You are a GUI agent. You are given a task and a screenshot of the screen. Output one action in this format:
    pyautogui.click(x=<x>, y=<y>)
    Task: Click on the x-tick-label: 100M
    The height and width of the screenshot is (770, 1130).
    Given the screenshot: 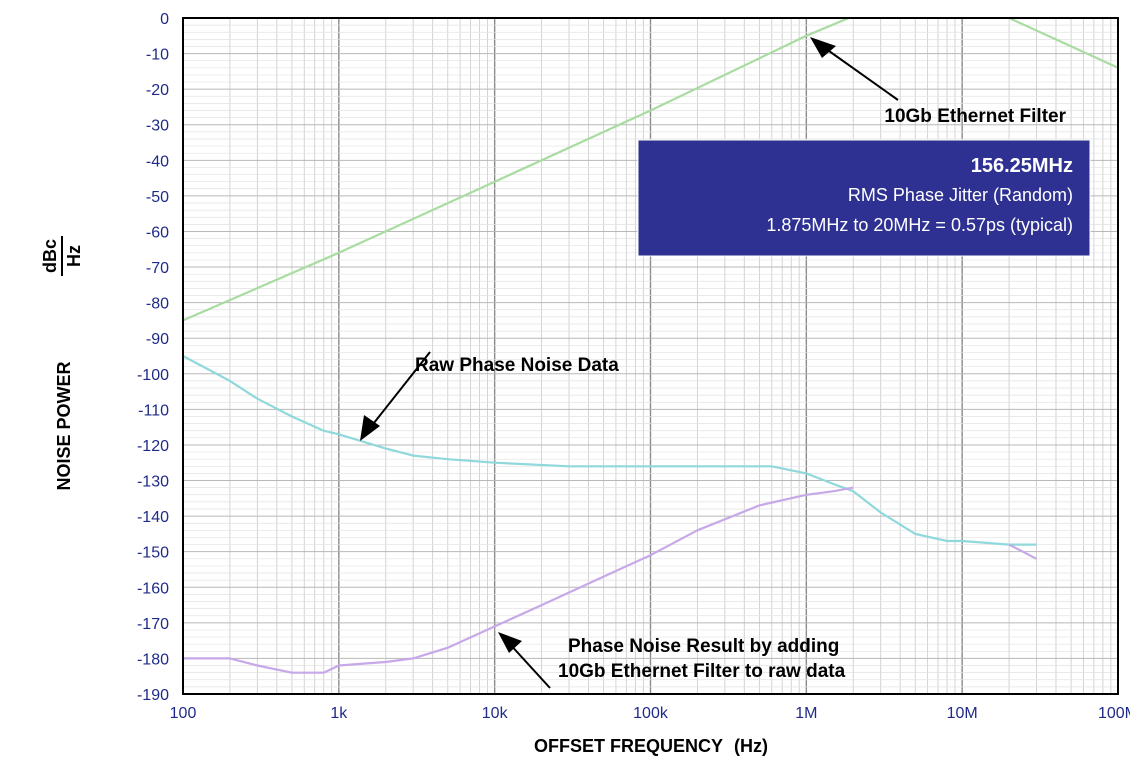 What is the action you would take?
    pyautogui.click(x=1114, y=713)
    